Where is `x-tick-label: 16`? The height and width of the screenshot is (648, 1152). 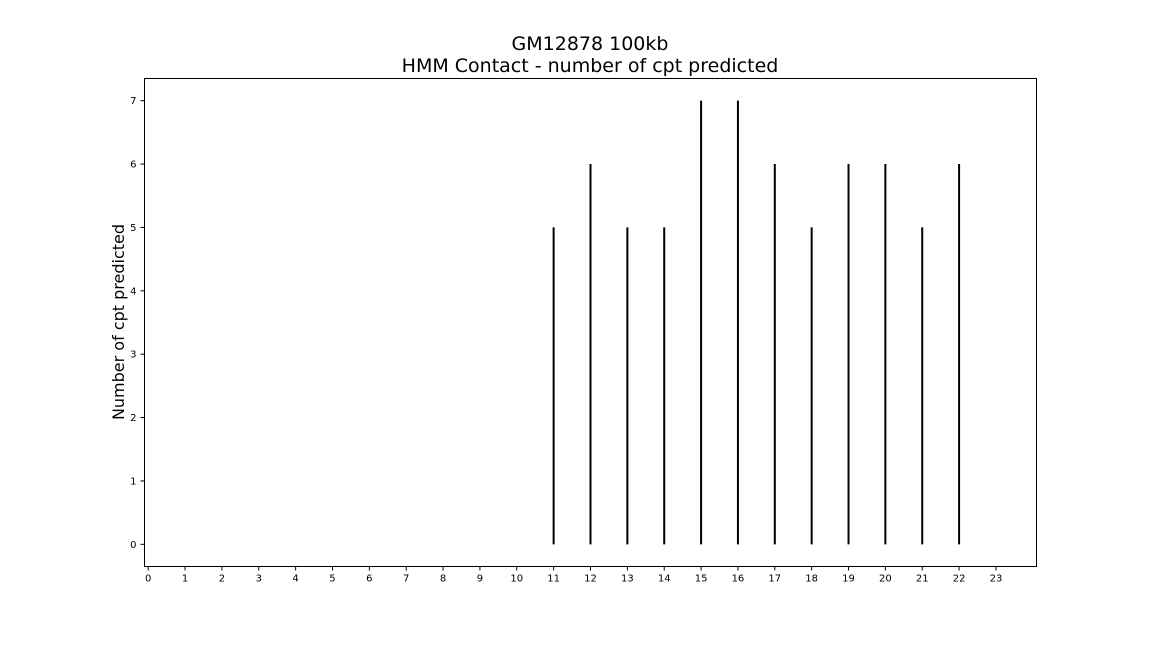 x-tick-label: 16 is located at coordinates (738, 579).